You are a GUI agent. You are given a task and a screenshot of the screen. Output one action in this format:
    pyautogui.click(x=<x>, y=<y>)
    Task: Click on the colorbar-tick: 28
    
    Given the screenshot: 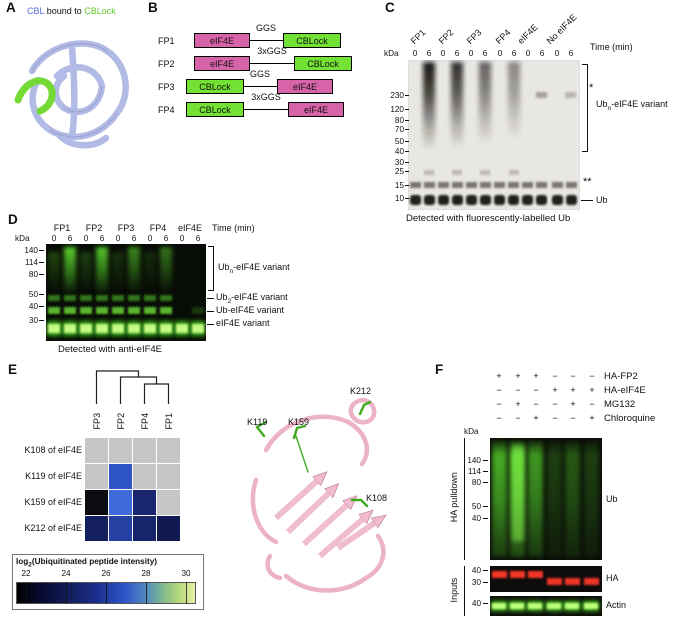 What is the action you would take?
    pyautogui.click(x=146, y=573)
    